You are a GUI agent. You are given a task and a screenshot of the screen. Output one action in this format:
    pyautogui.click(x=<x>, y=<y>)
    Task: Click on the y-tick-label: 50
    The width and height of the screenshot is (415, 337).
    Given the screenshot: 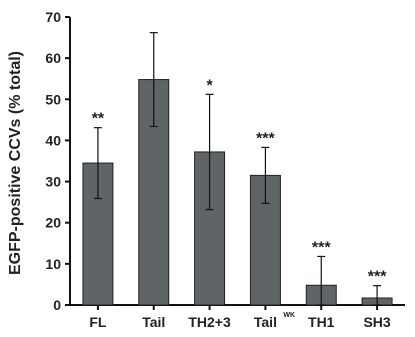 What is the action you would take?
    pyautogui.click(x=53, y=99)
    